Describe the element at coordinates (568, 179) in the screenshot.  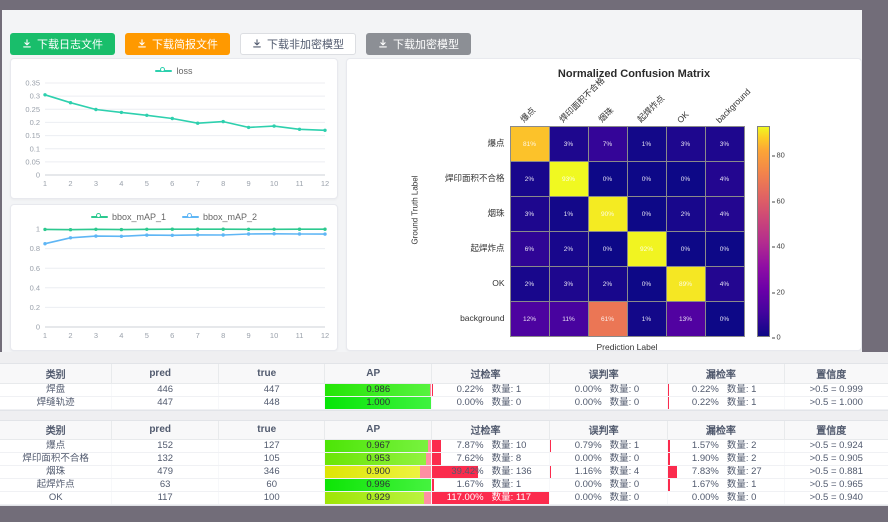
I see `matrix-cell: 93%` at that location.